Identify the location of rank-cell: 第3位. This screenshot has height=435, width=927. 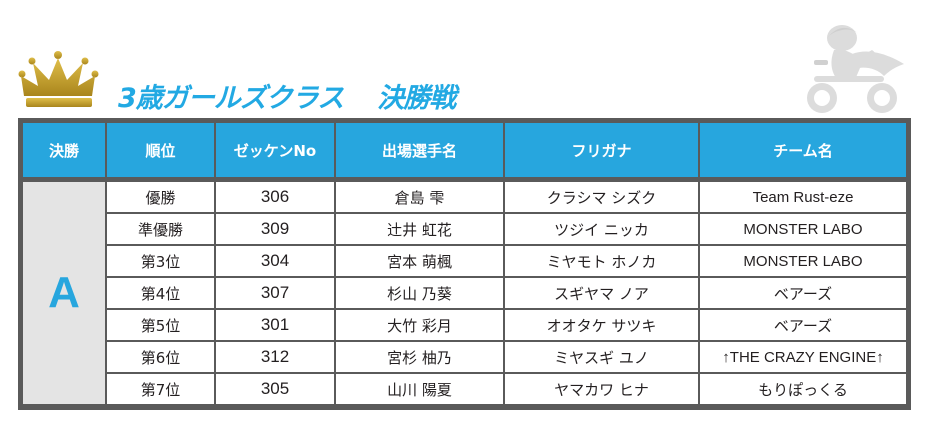
(160, 261).